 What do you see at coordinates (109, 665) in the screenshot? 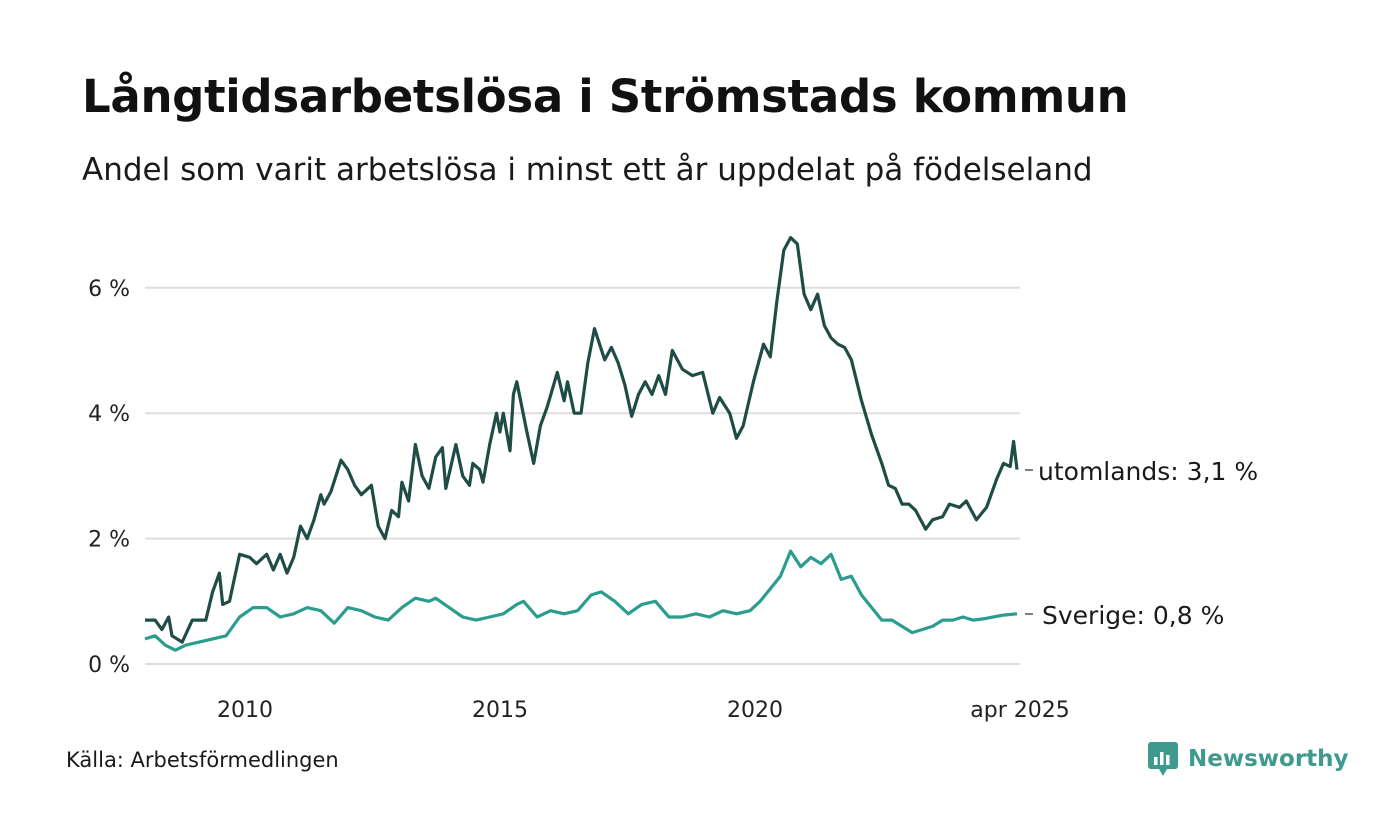
I see `y-tick-label: 0 %` at bounding box center [109, 665].